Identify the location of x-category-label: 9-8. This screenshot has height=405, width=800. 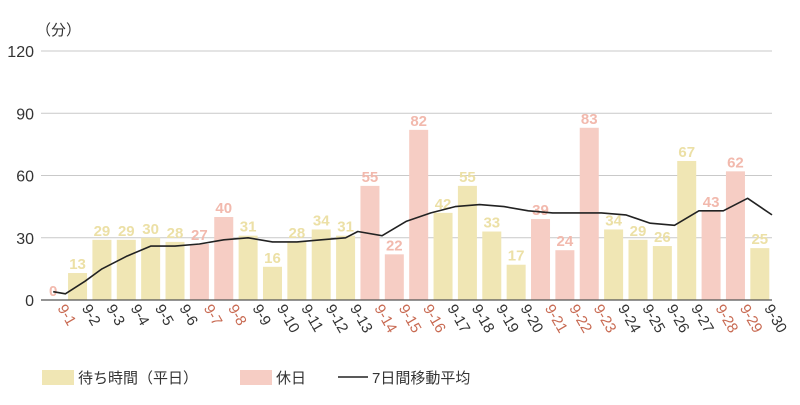
(237, 315).